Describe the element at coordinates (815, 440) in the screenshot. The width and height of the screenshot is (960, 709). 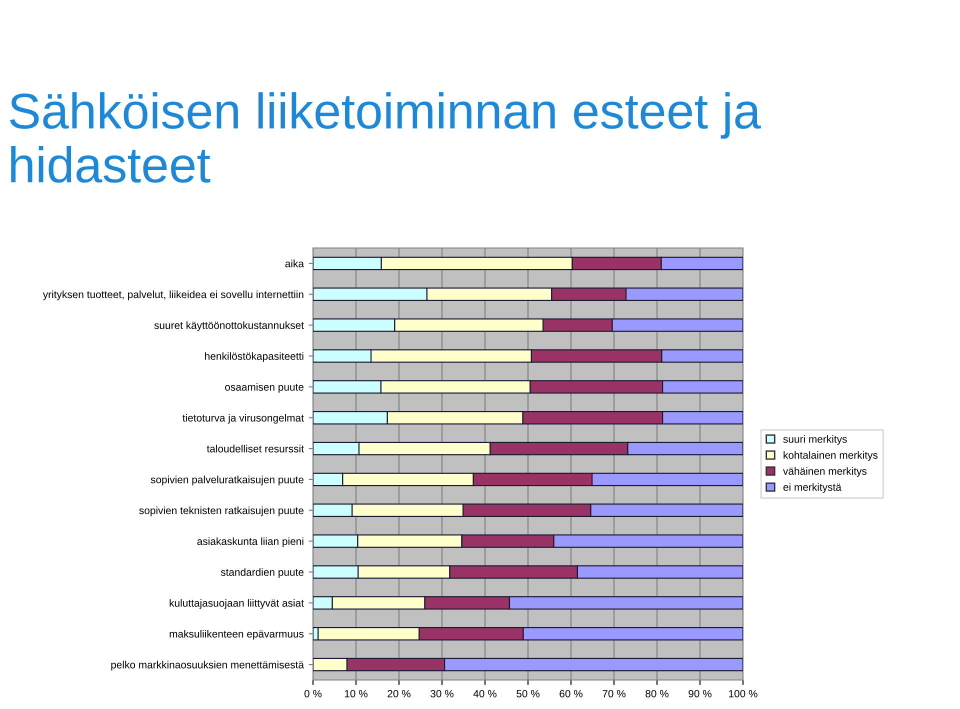
I see `legend-label: suuri merkitys` at that location.